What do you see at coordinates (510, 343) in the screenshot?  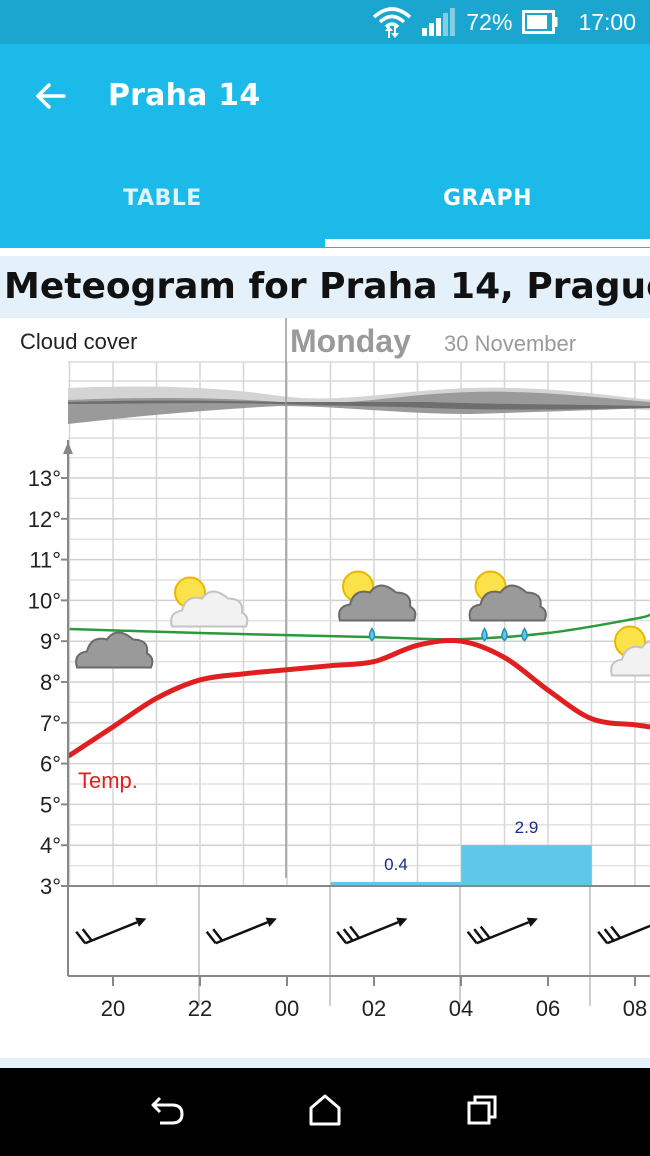 I see `date-label: 30 November` at bounding box center [510, 343].